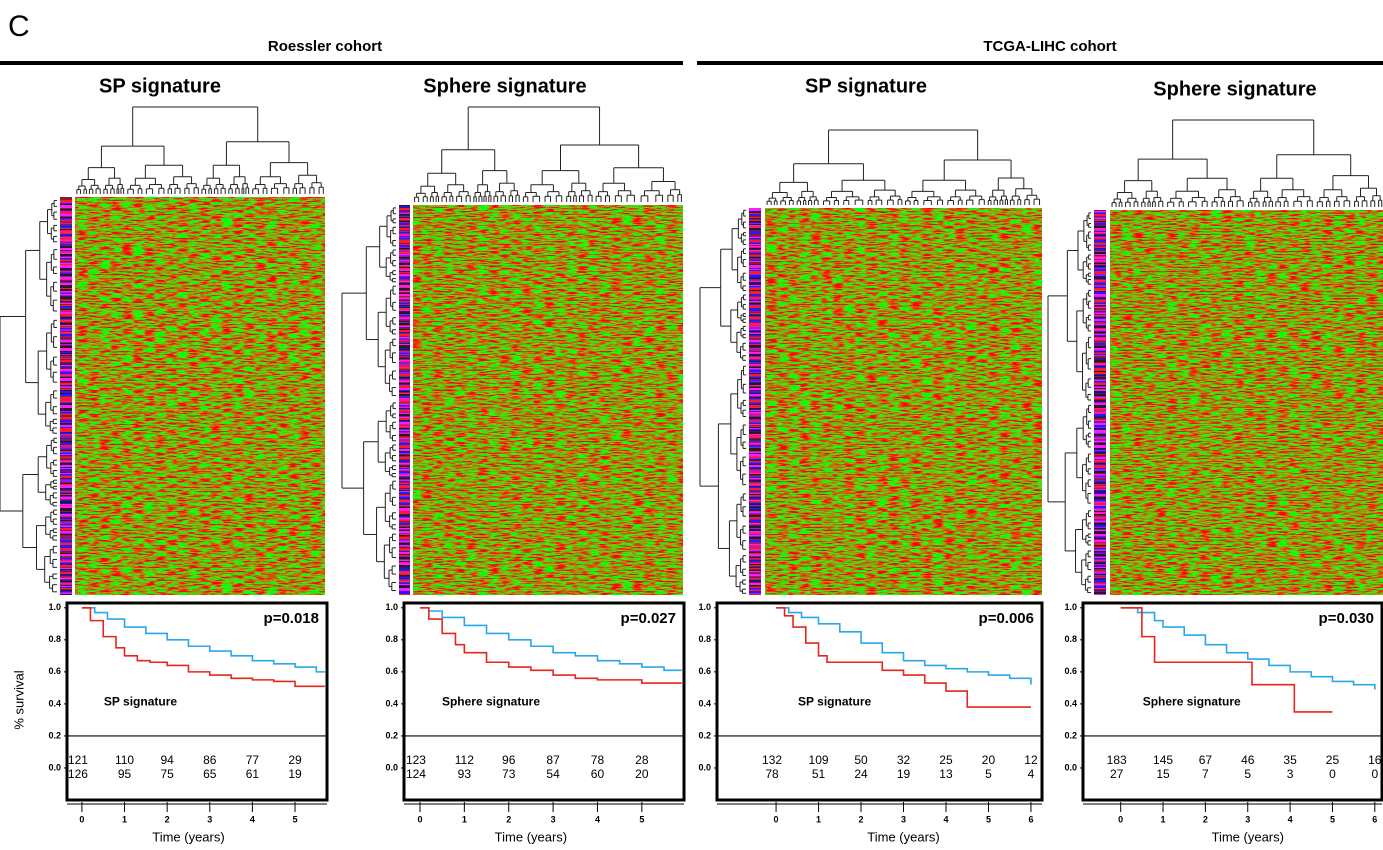 This screenshot has height=850, width=1383. What do you see at coordinates (1163, 760) in the screenshot?
I see `at-risk-count: 145` at bounding box center [1163, 760].